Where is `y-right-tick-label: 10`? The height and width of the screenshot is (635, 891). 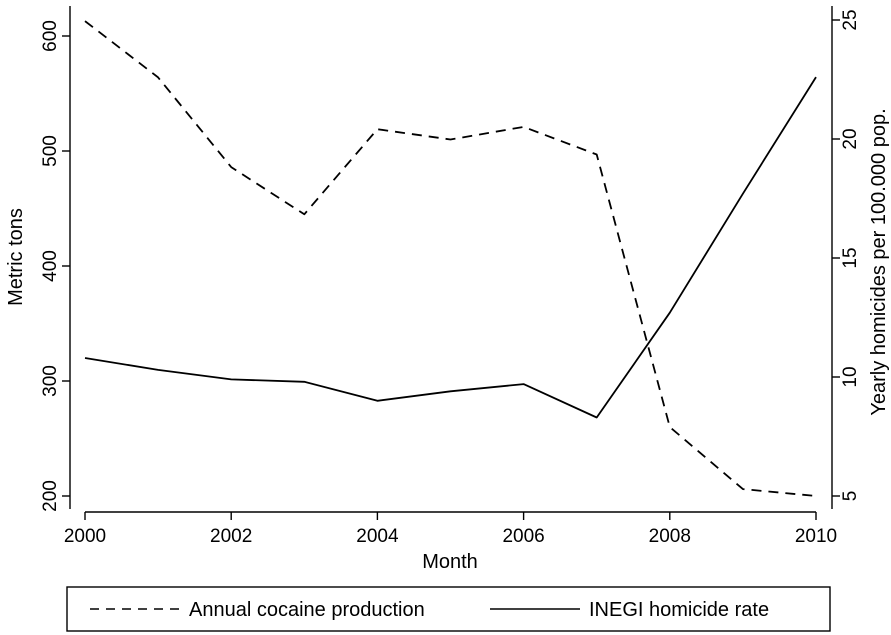
y-right-tick-label: 10 is located at coordinates (850, 376).